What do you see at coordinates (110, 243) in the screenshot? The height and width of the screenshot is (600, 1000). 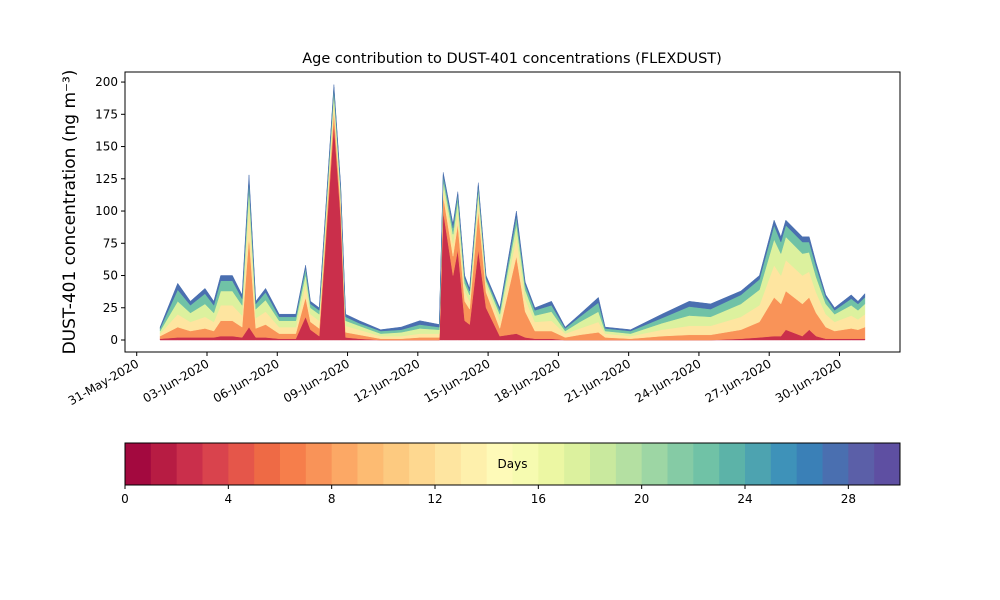 I see `y-tick-label: 75` at bounding box center [110, 243].